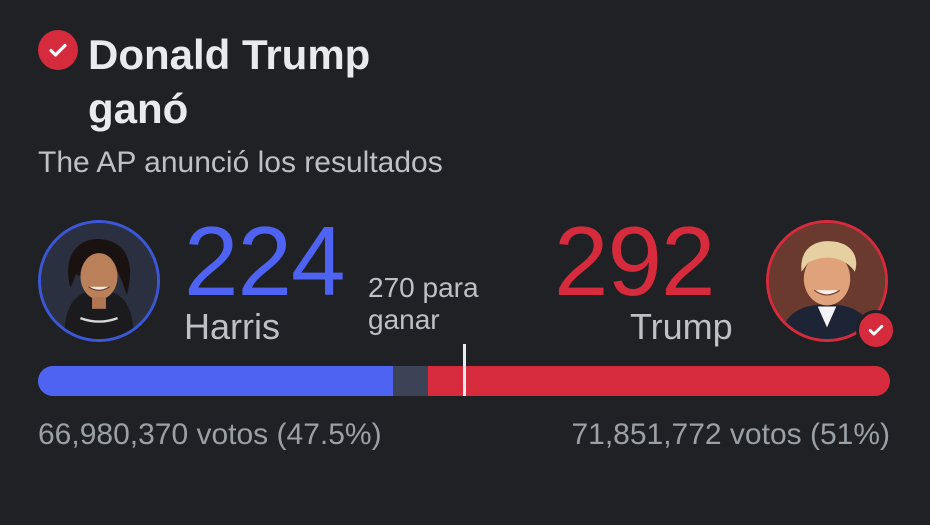 Image resolution: width=930 pixels, height=525 pixels. What do you see at coordinates (730, 434) in the screenshot?
I see `trump-popular-votes: 71,851,772 votos (51%)` at bounding box center [730, 434].